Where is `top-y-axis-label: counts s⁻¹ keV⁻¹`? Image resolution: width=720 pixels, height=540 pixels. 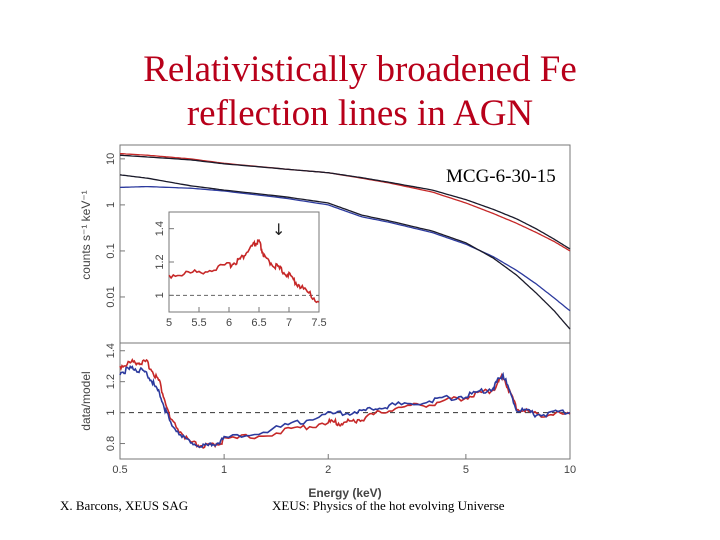
top-y-axis-label: counts s⁻¹ keV⁻¹ is located at coordinates (86, 234).